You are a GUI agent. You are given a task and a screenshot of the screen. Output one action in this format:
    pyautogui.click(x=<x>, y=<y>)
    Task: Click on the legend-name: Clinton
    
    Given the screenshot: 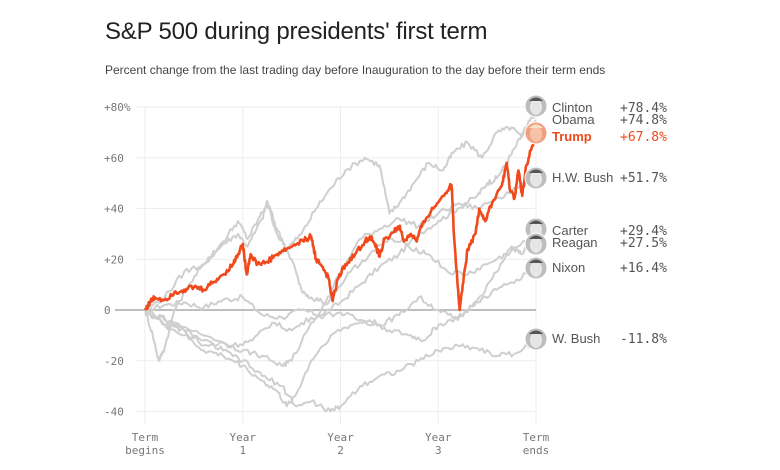 What is the action you would take?
    pyautogui.click(x=572, y=107)
    